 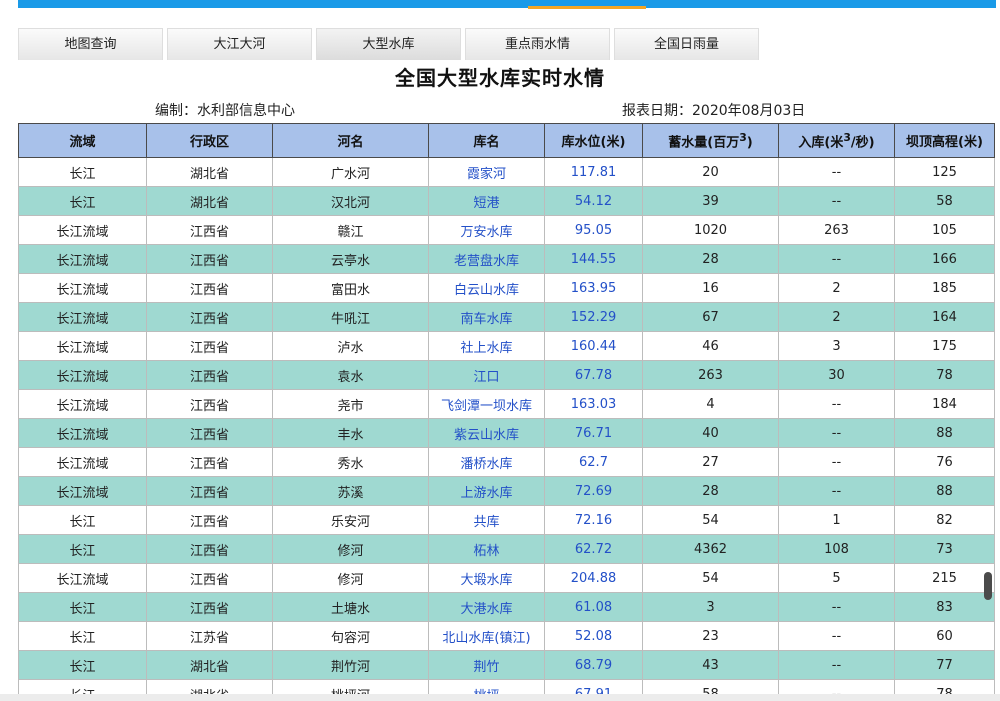 I want to click on header-water-level: 库水位(米), so click(x=593, y=140).